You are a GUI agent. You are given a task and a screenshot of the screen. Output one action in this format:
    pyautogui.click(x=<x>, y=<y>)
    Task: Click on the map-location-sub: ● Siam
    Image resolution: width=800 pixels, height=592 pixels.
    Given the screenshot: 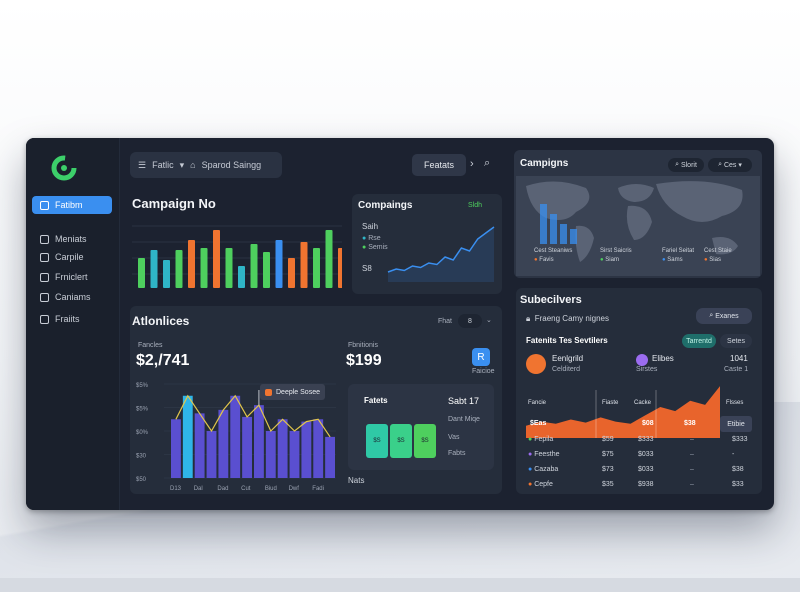 What is the action you would take?
    pyautogui.click(x=609, y=260)
    